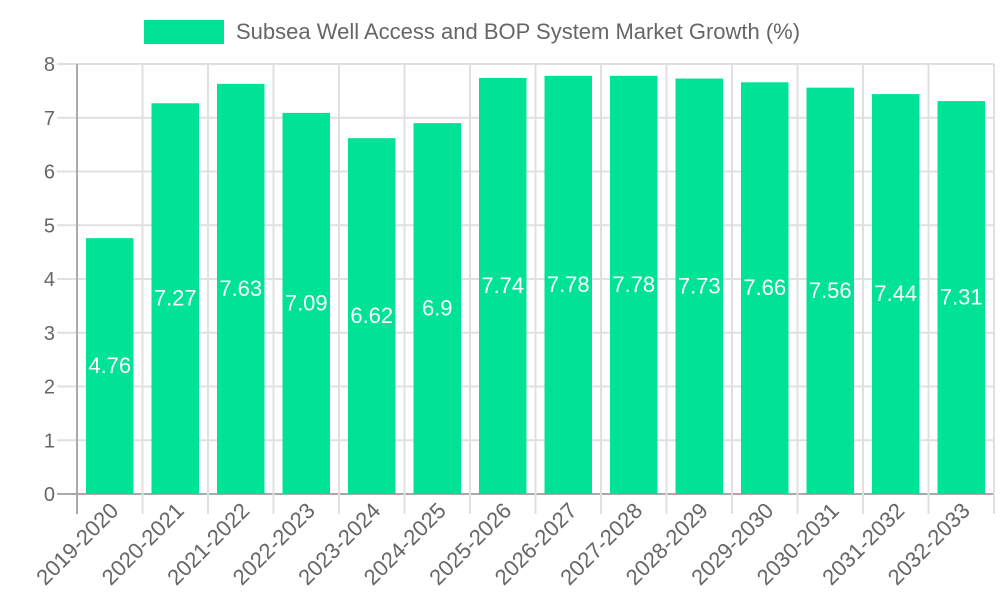 The height and width of the screenshot is (600, 1000). What do you see at coordinates (49, 173) in the screenshot?
I see `y-tick-label: 6` at bounding box center [49, 173].